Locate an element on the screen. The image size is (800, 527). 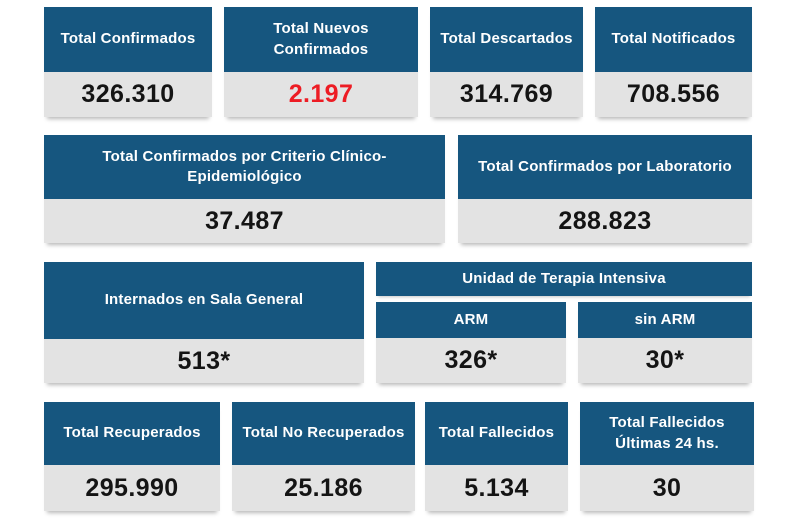
card-total-nuevos-confirmados: Total Nuevos Confirmados 2.197 is located at coordinates (321, 62).